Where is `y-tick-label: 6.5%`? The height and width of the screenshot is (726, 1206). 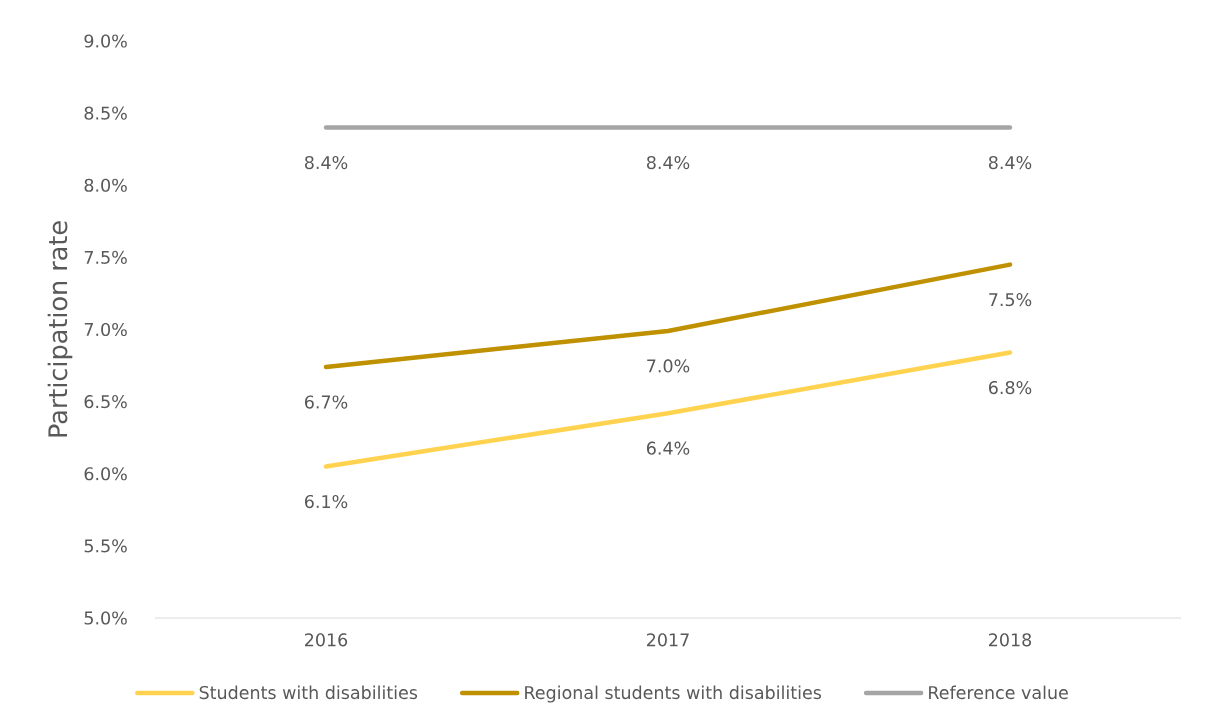
y-tick-label: 6.5% is located at coordinates (105, 402).